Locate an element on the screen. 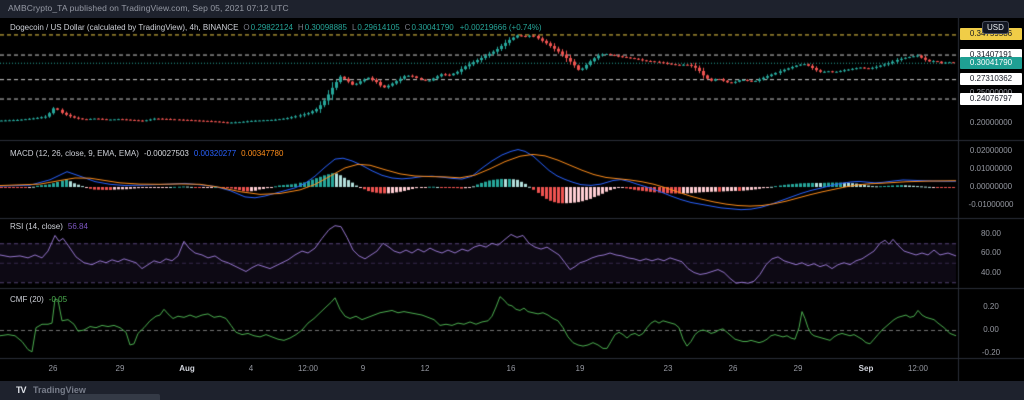 The width and height of the screenshot is (1024, 400). macd-title: MACD (12, 26, close, 9, EMA, EMA) is located at coordinates (74, 153).